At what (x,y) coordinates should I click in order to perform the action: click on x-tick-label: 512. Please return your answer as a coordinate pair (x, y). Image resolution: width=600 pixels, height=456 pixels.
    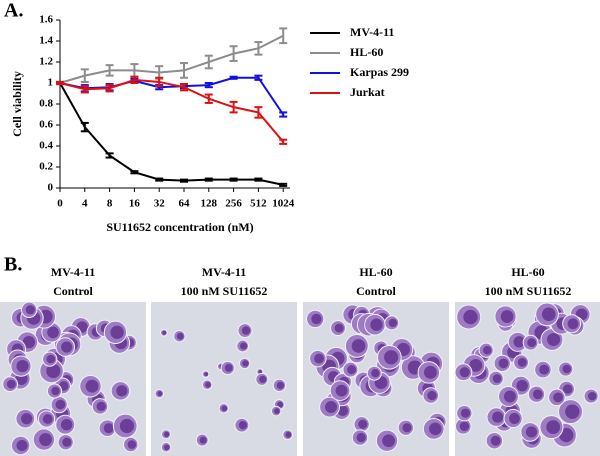
    Looking at the image, I should click on (258, 204).